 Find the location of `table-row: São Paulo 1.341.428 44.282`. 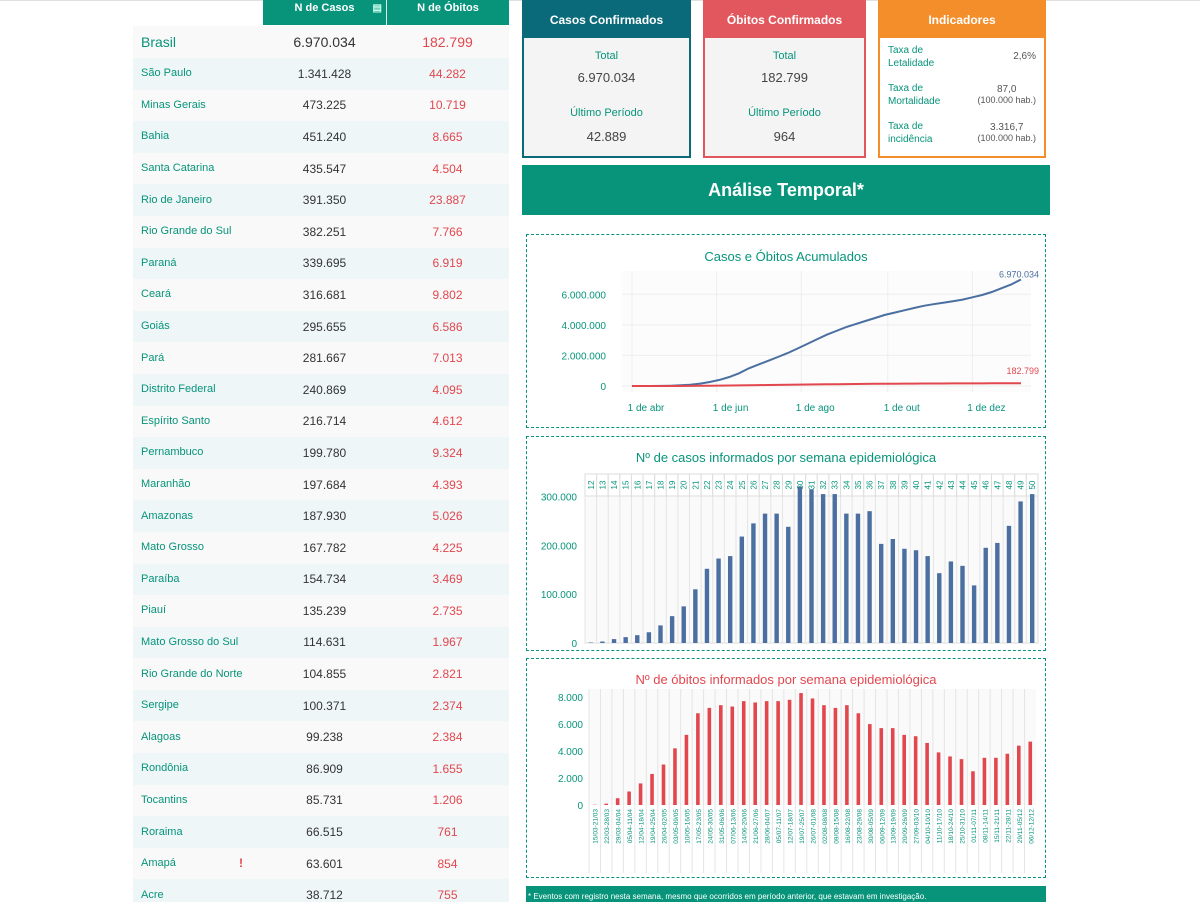

table-row: São Paulo 1.341.428 44.282 is located at coordinates (321, 74).